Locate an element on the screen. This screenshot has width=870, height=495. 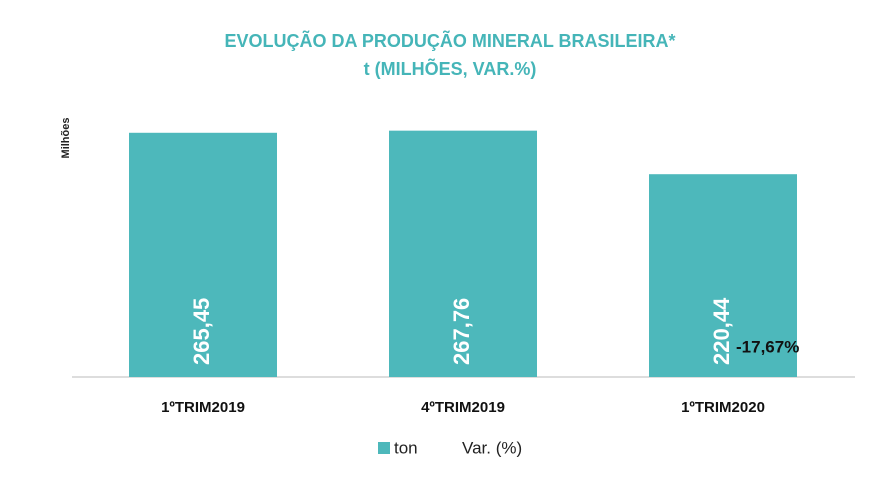
x-tick-label: 1ºTRIM2019 is located at coordinates (203, 407).